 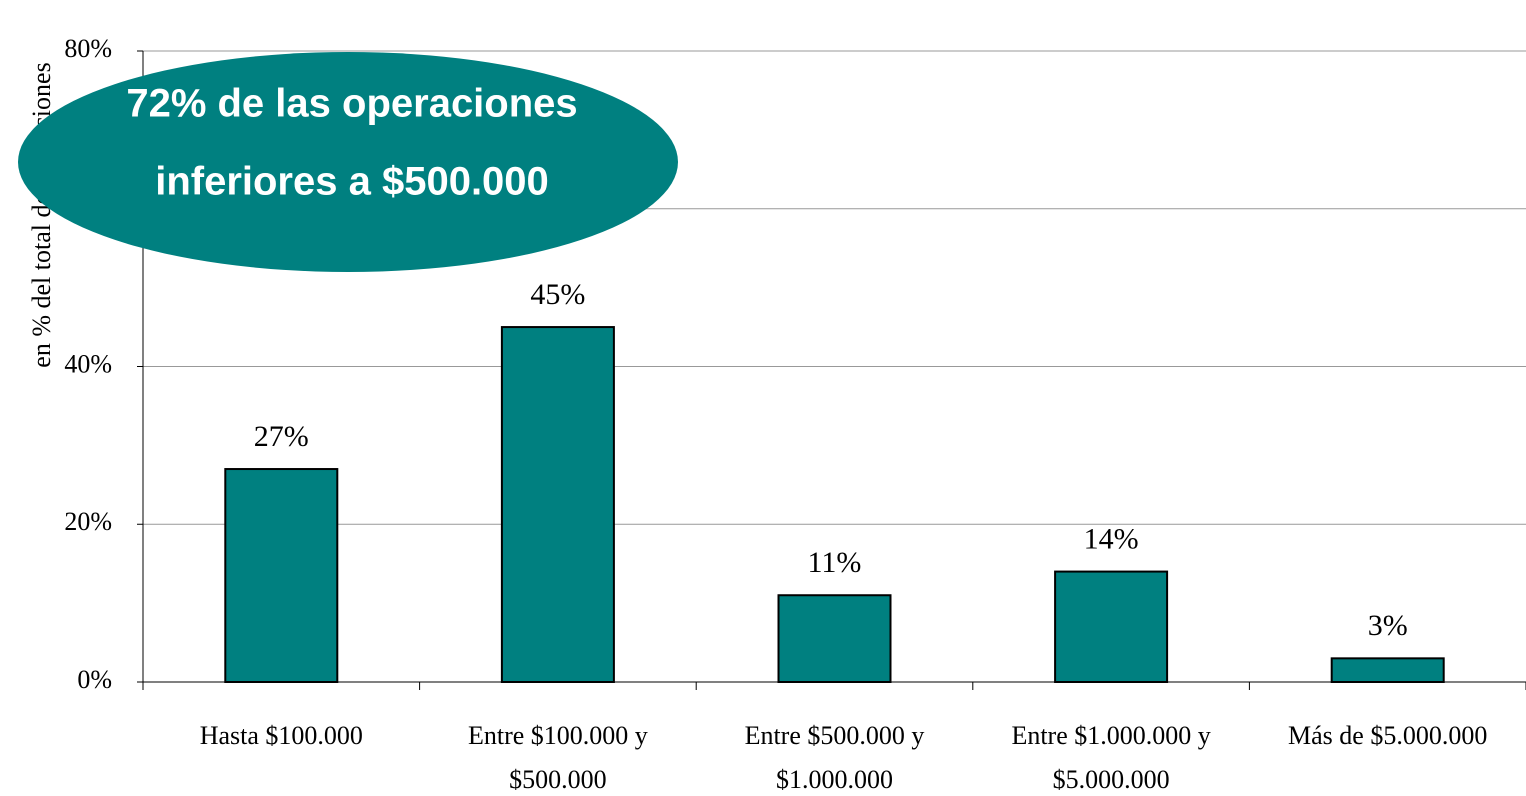 What do you see at coordinates (1388, 625) in the screenshot?
I see `data-label: 3%` at bounding box center [1388, 625].